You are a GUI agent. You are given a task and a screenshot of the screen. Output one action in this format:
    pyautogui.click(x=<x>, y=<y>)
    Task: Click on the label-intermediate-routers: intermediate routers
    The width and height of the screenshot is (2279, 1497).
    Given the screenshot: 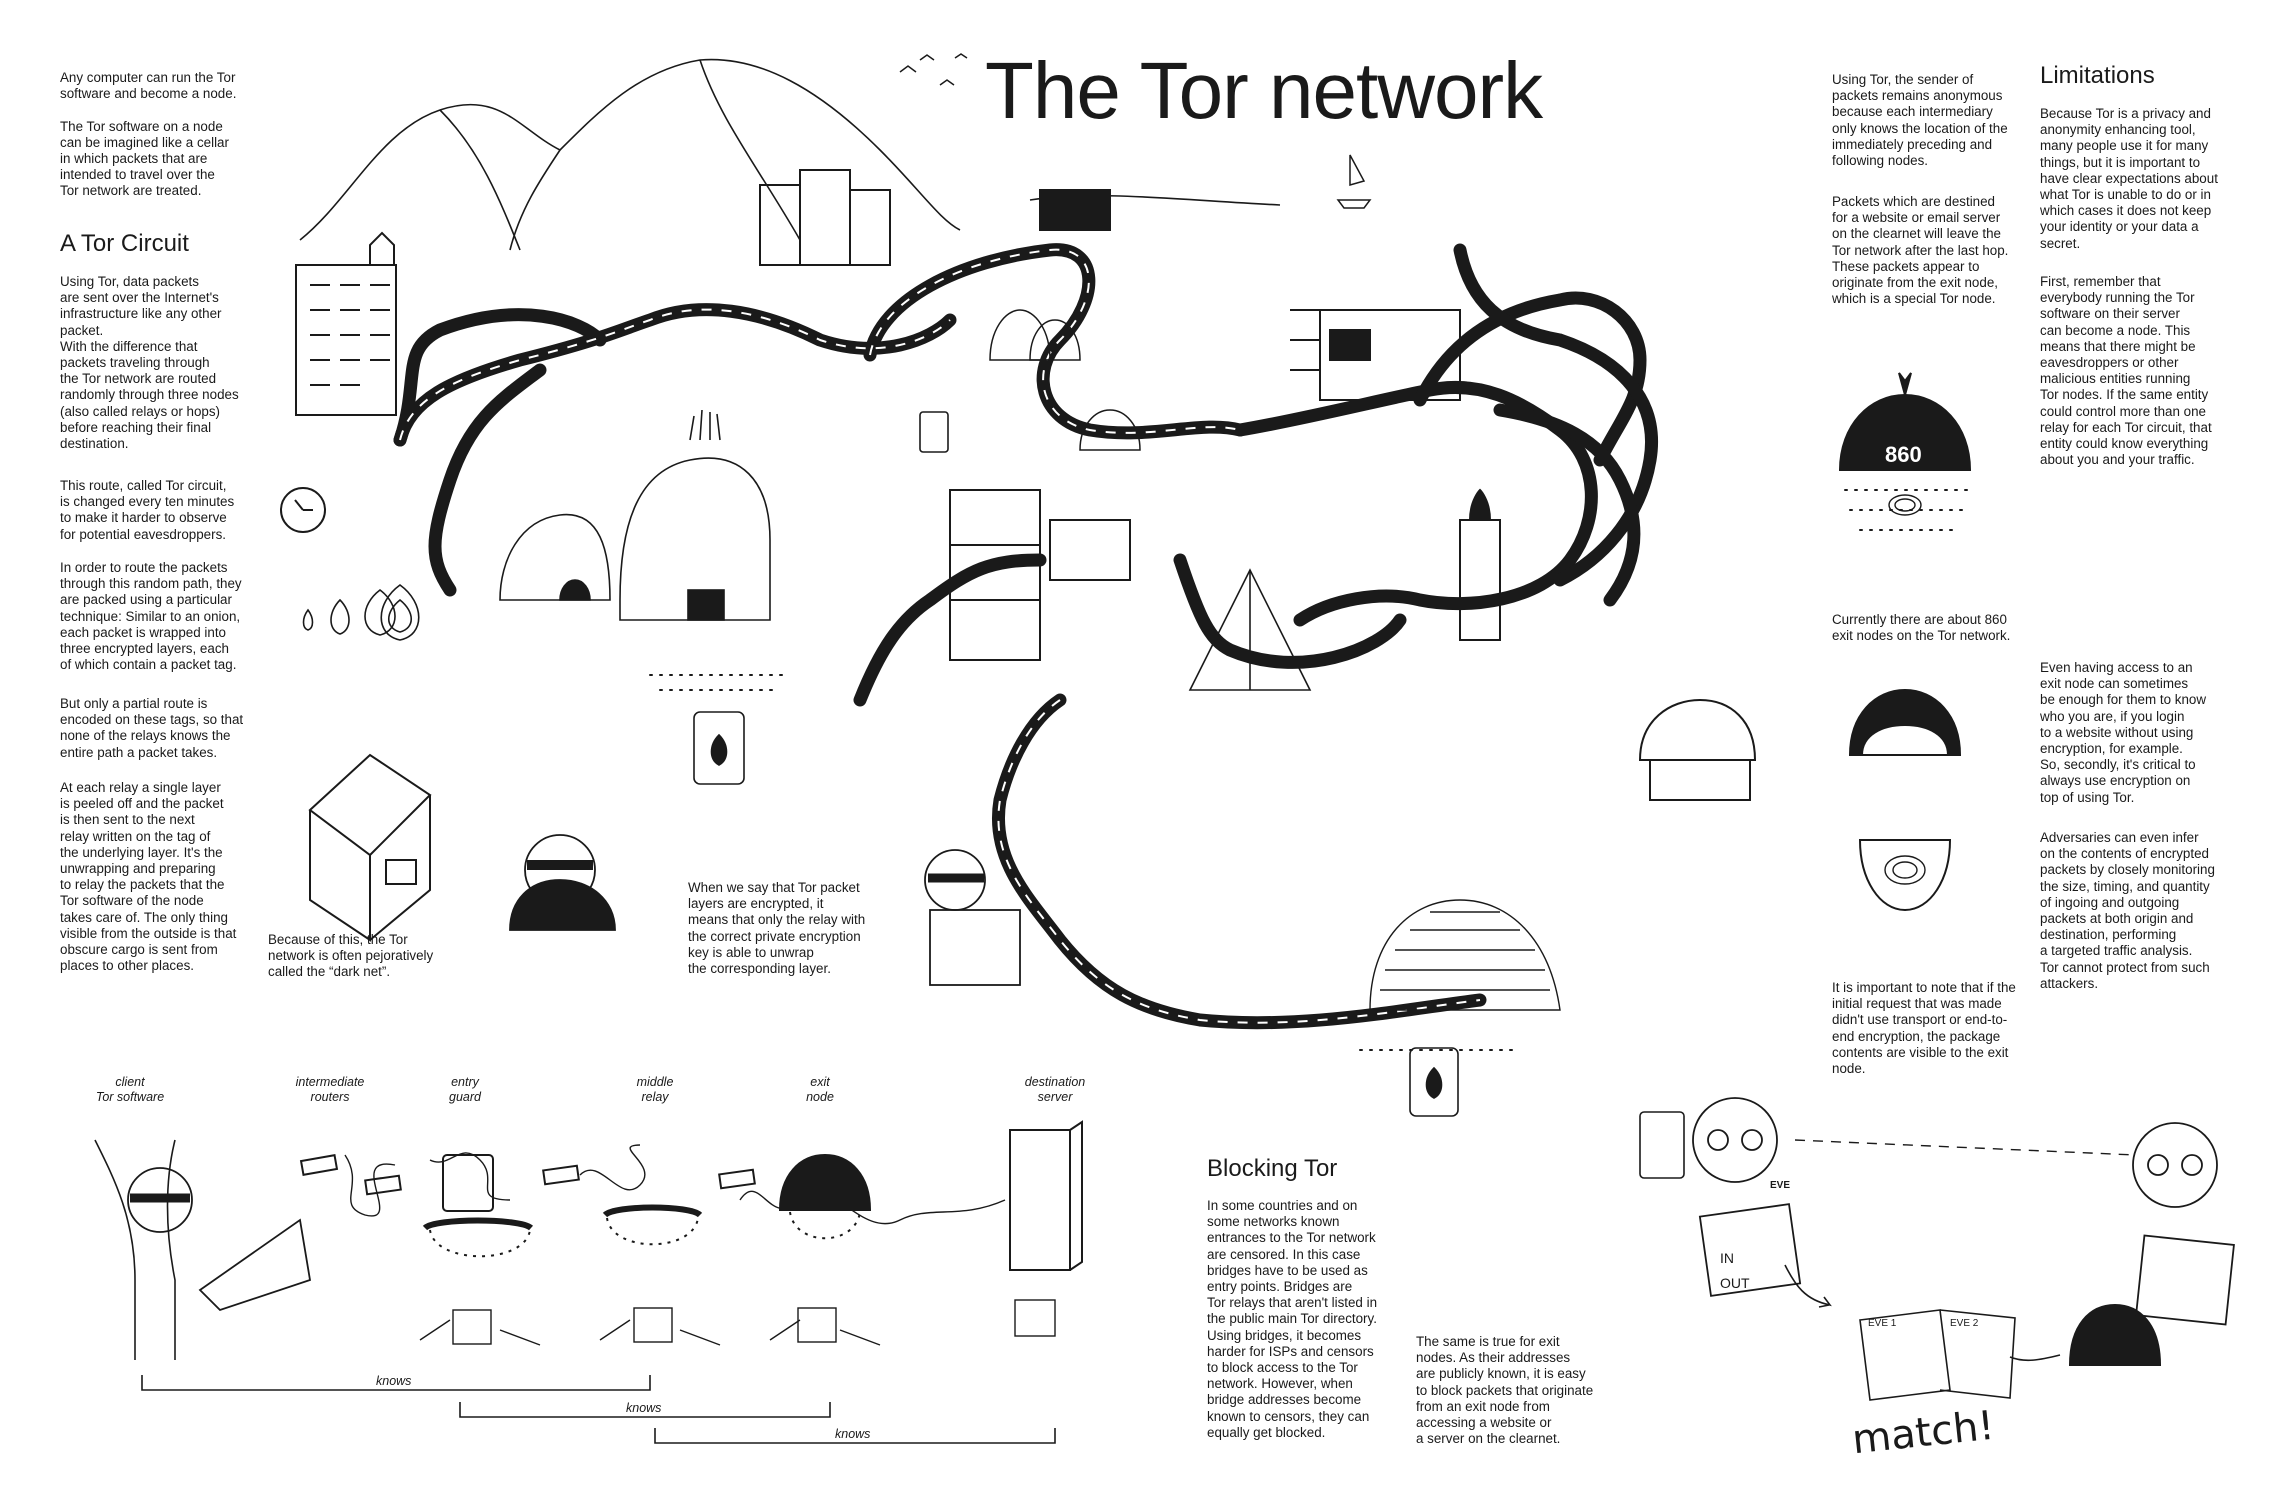 What is the action you would take?
    pyautogui.click(x=330, y=1089)
    